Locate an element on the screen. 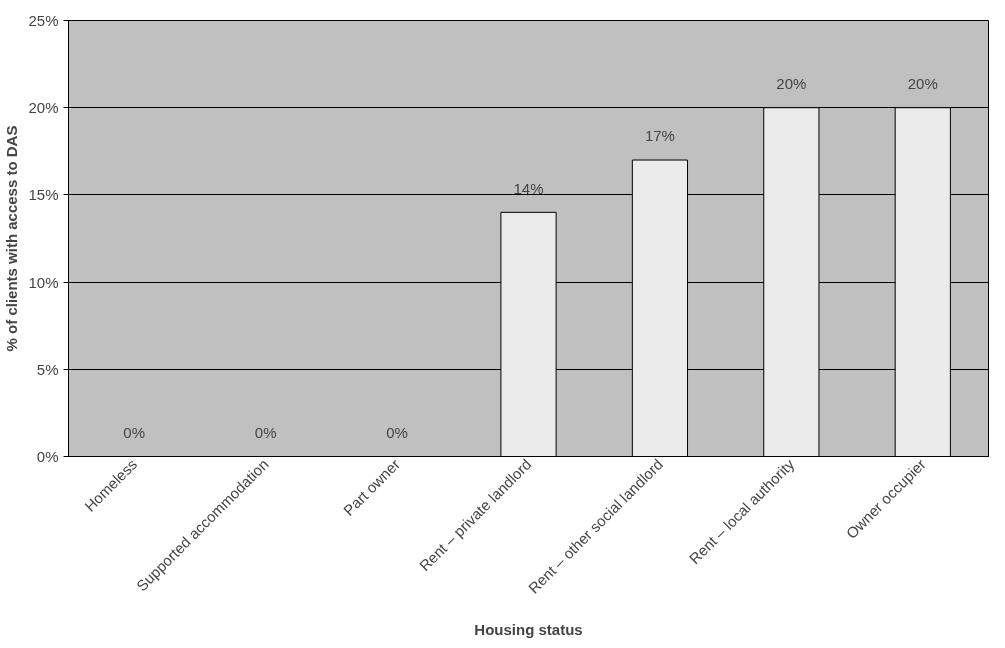  y-tick-label: 0% is located at coordinates (47, 456).